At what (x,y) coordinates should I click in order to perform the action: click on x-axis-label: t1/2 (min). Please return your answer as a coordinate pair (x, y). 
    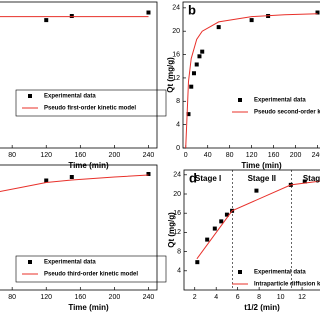
    Looking at the image, I should click on (262, 307).